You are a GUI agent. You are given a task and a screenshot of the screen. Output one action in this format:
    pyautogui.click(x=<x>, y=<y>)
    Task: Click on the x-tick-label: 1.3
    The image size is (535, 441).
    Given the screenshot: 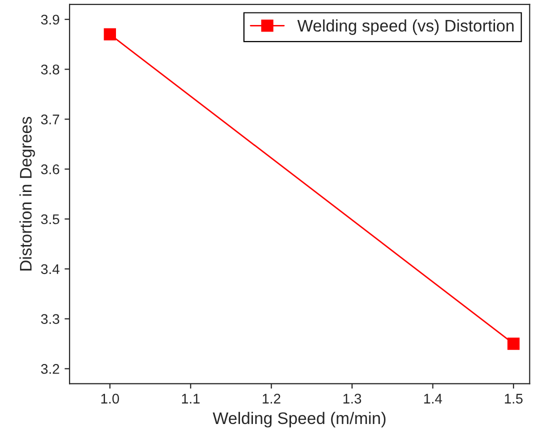 What is the action you would take?
    pyautogui.click(x=352, y=399)
    